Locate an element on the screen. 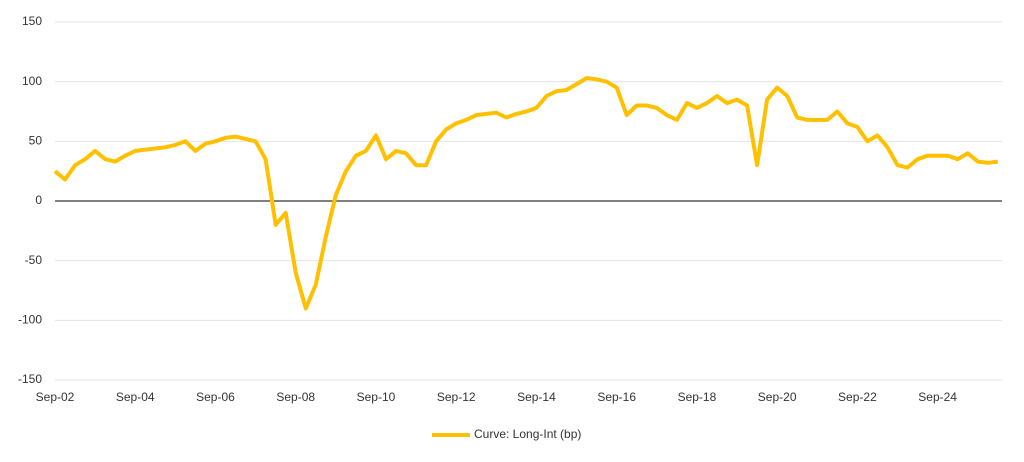 The width and height of the screenshot is (1024, 462). x-tick-label: Sep-04 is located at coordinates (135, 397).